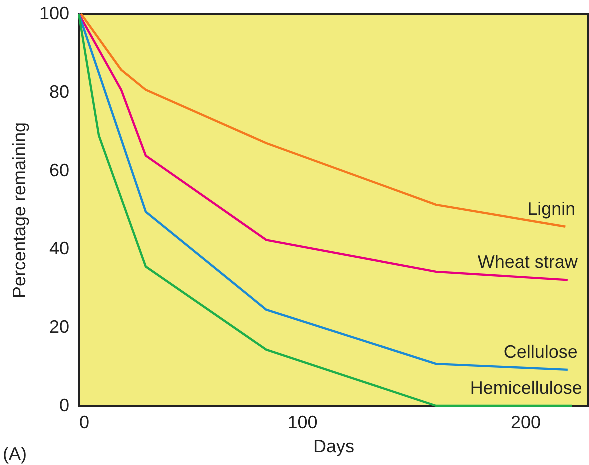  What do you see at coordinates (526, 388) in the screenshot?
I see `series-label: Hemicellulose` at bounding box center [526, 388].